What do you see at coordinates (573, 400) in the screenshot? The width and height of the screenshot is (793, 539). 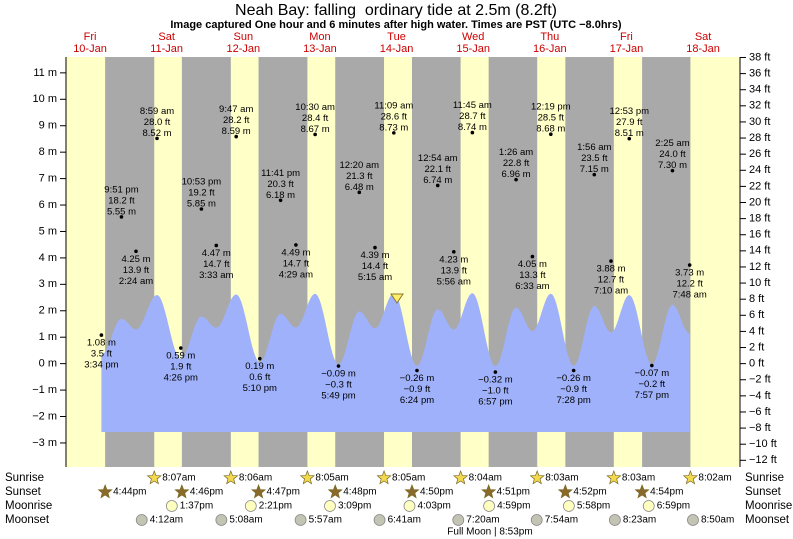 I see `tide-label: 7:28 pm` at bounding box center [573, 400].